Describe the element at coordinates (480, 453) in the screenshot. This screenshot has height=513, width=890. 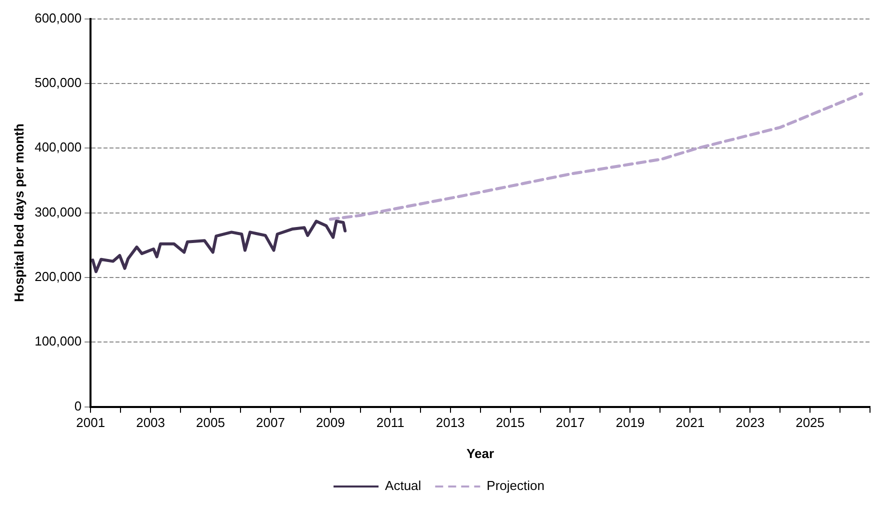
I see `x-axis-title: Year` at that location.